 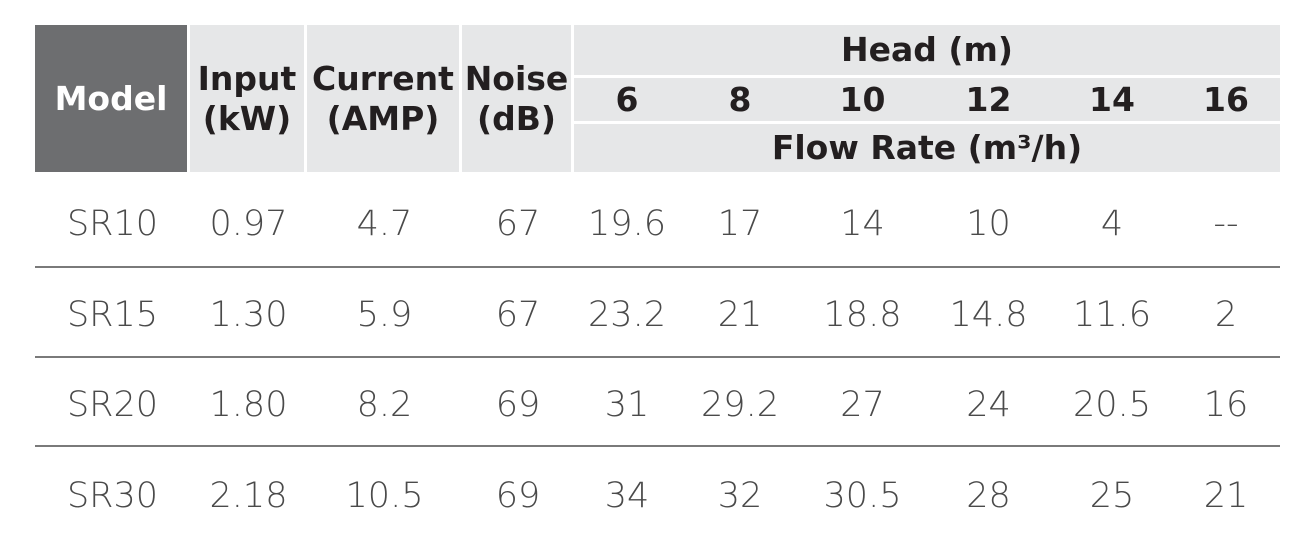 I want to click on header-noise: Noise (dB), so click(x=516, y=98).